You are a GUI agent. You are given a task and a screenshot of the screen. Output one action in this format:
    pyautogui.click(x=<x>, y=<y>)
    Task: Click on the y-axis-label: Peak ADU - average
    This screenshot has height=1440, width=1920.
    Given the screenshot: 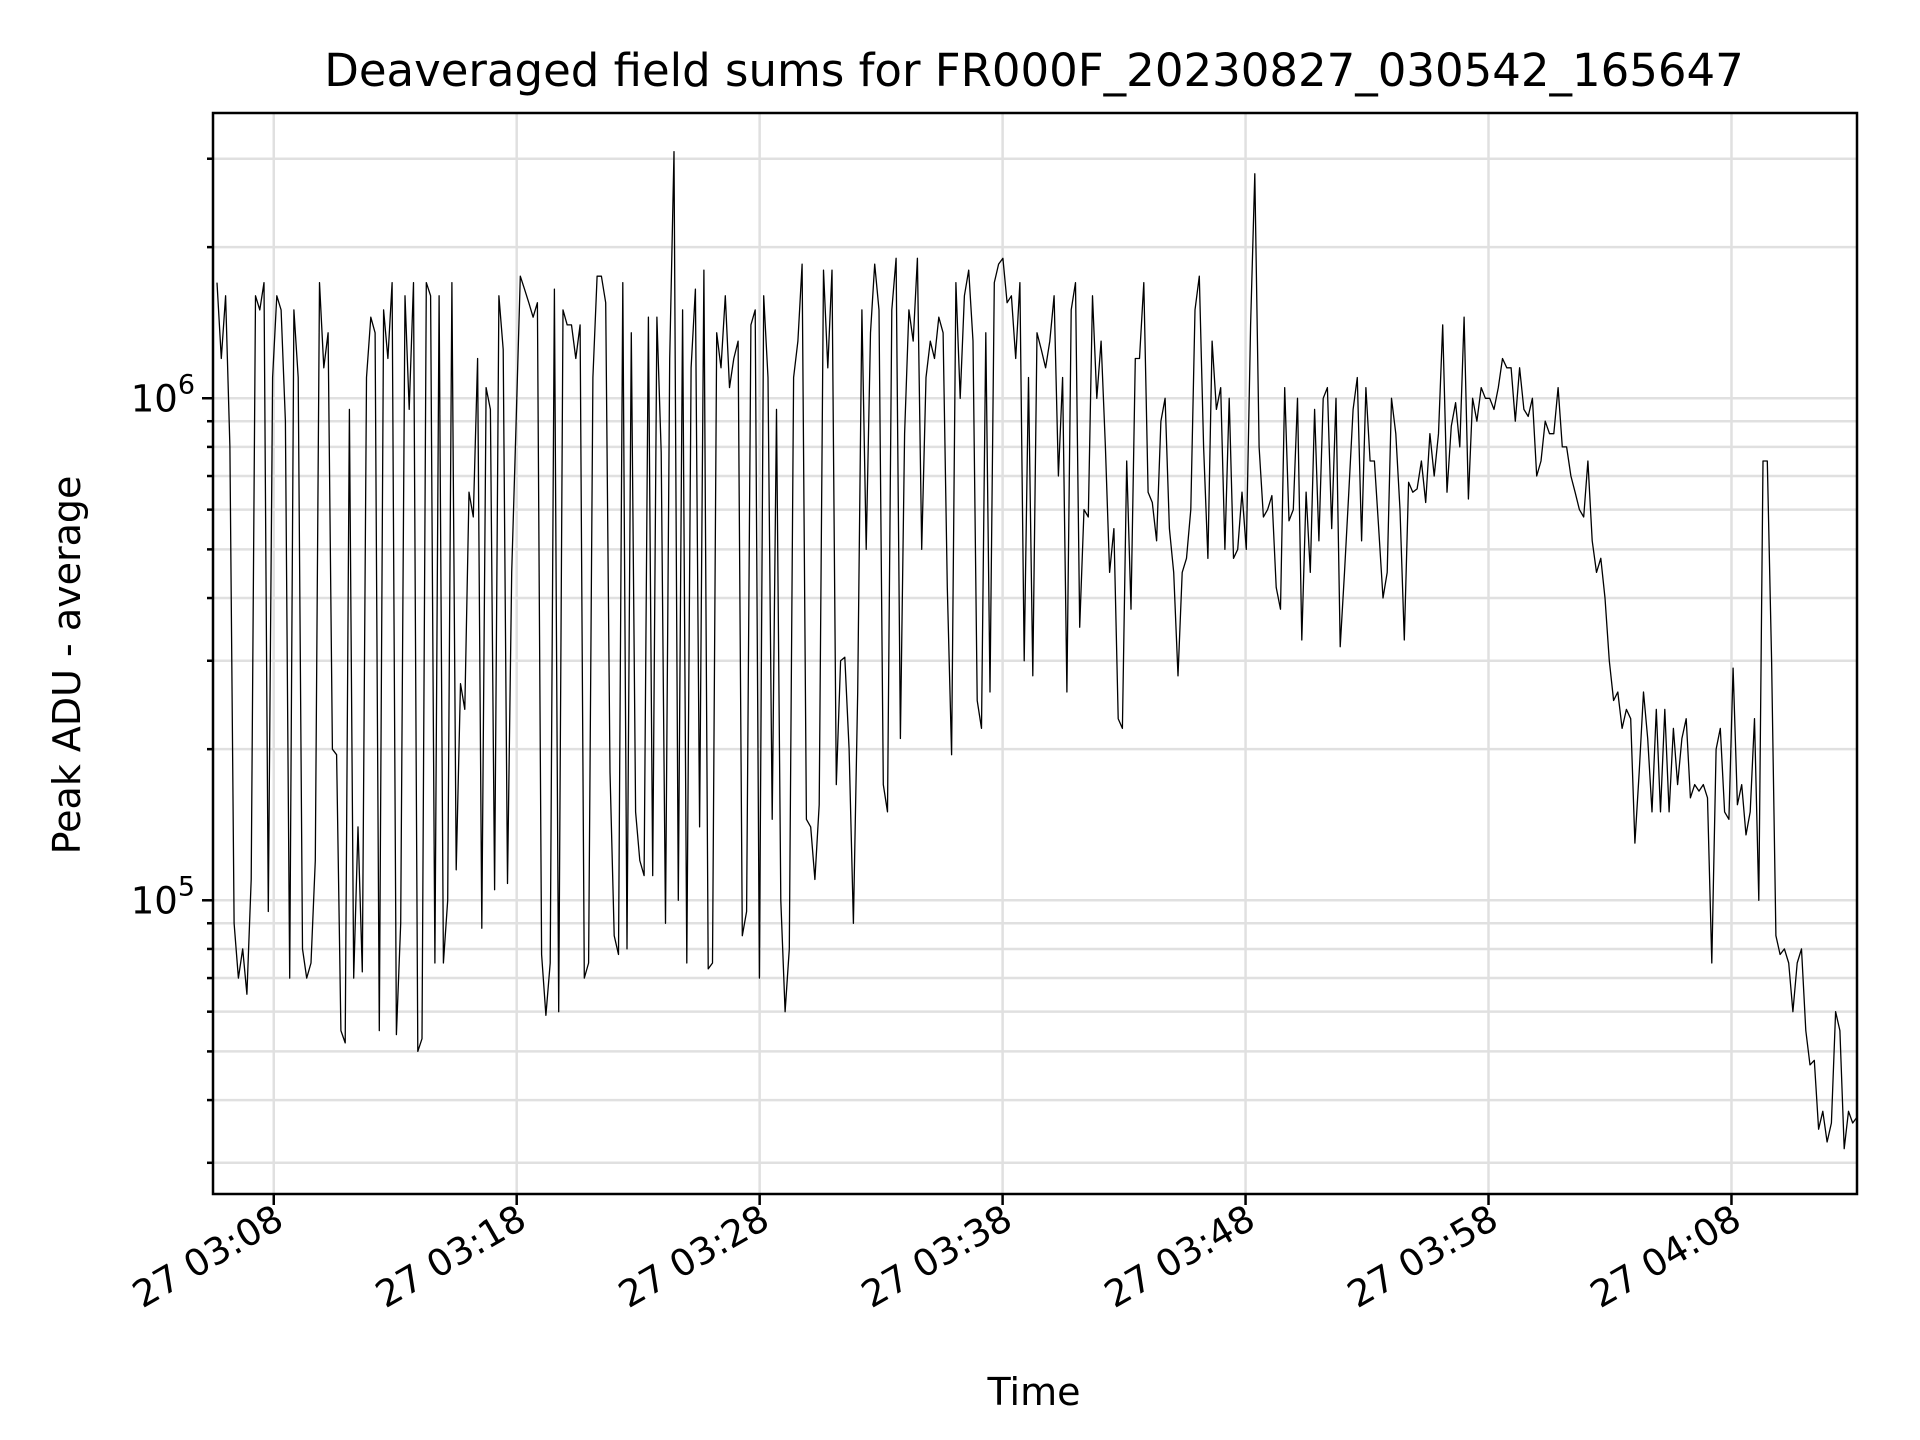 What is the action you would take?
    pyautogui.click(x=67, y=665)
    